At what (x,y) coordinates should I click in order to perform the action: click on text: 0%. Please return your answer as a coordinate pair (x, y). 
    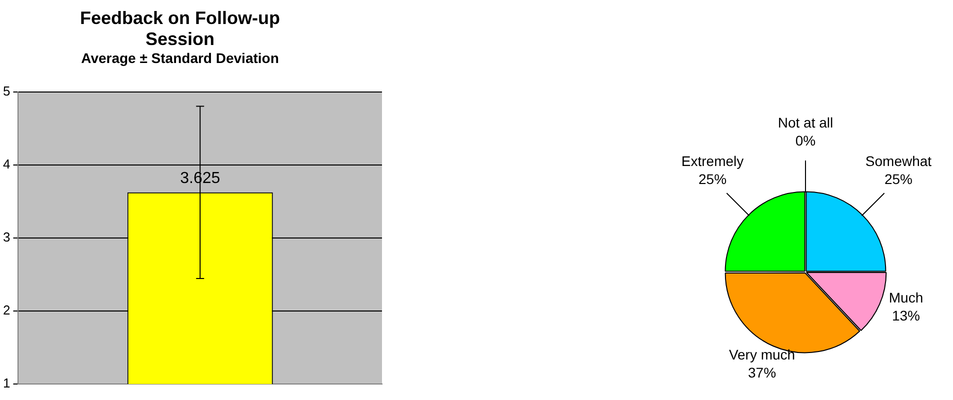
    Looking at the image, I should click on (805, 140).